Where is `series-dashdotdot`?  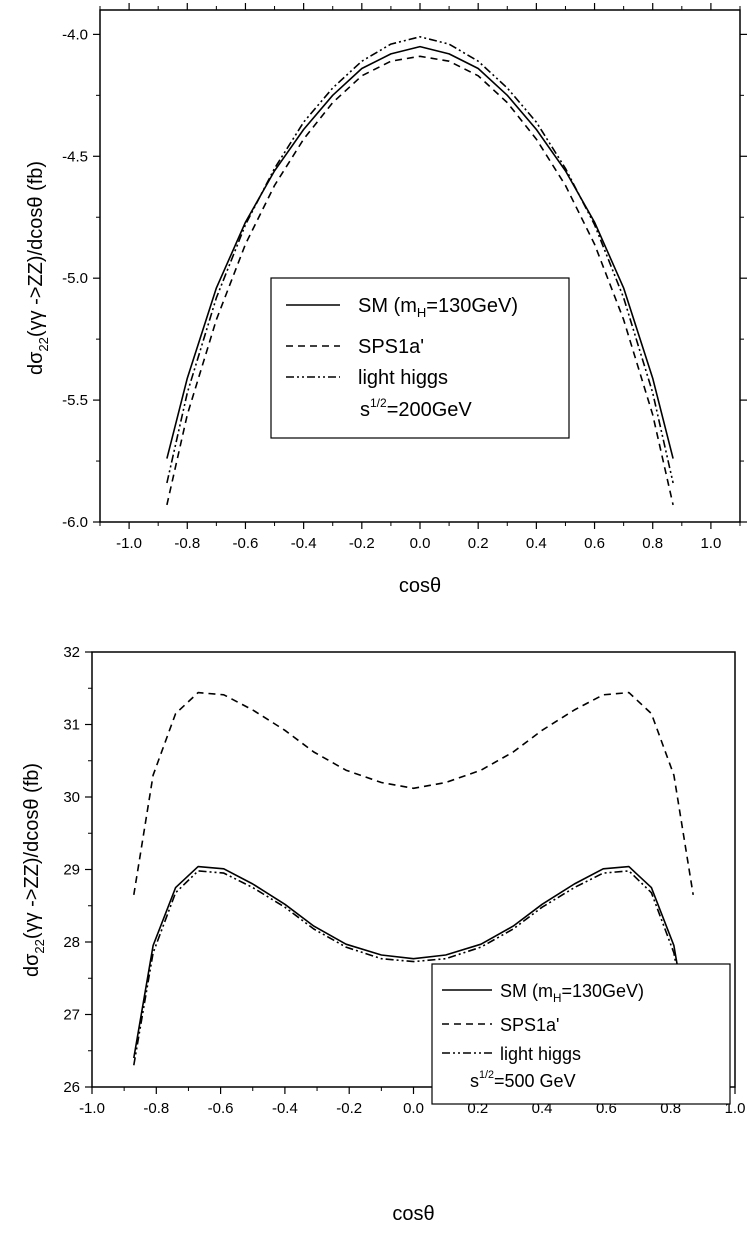
series-dashdotdot is located at coordinates (413, 968).